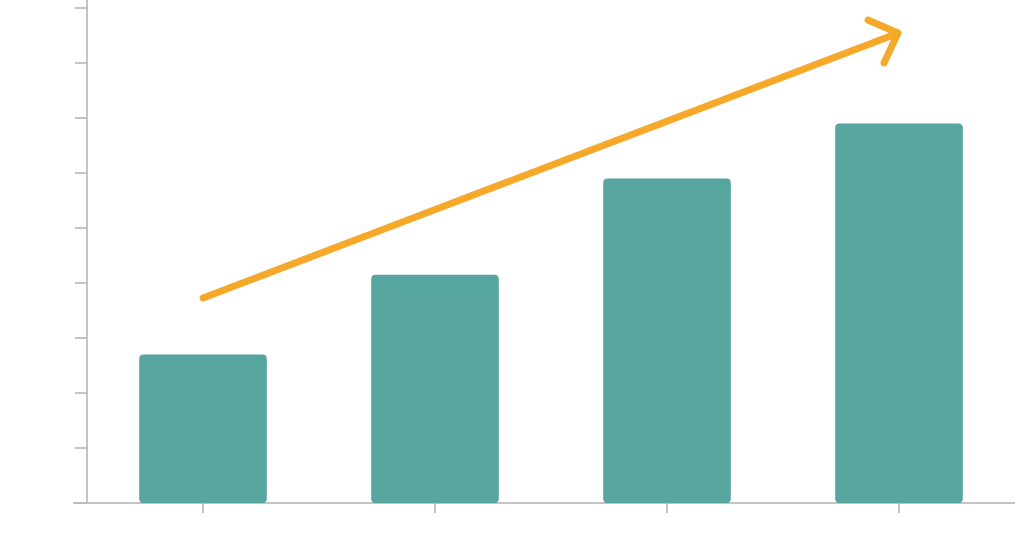 The image size is (1024, 557). I want to click on arrow-head, so click(883, 41).